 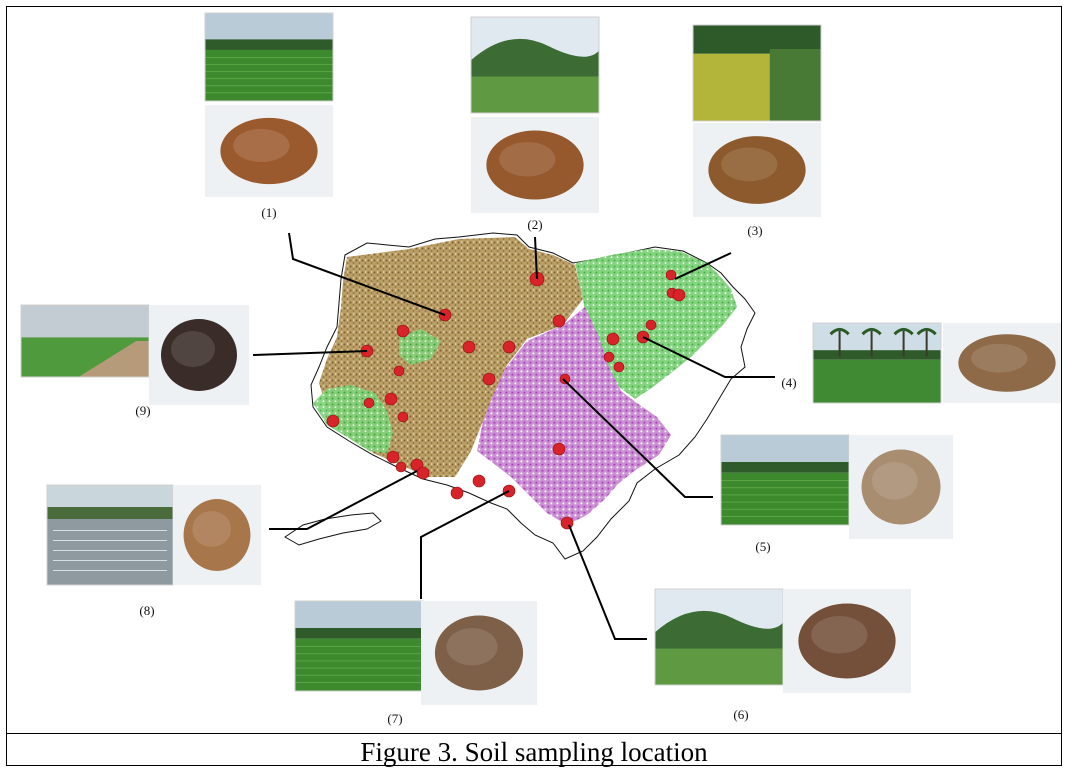 I want to click on sample-label: (1), so click(x=268, y=212).